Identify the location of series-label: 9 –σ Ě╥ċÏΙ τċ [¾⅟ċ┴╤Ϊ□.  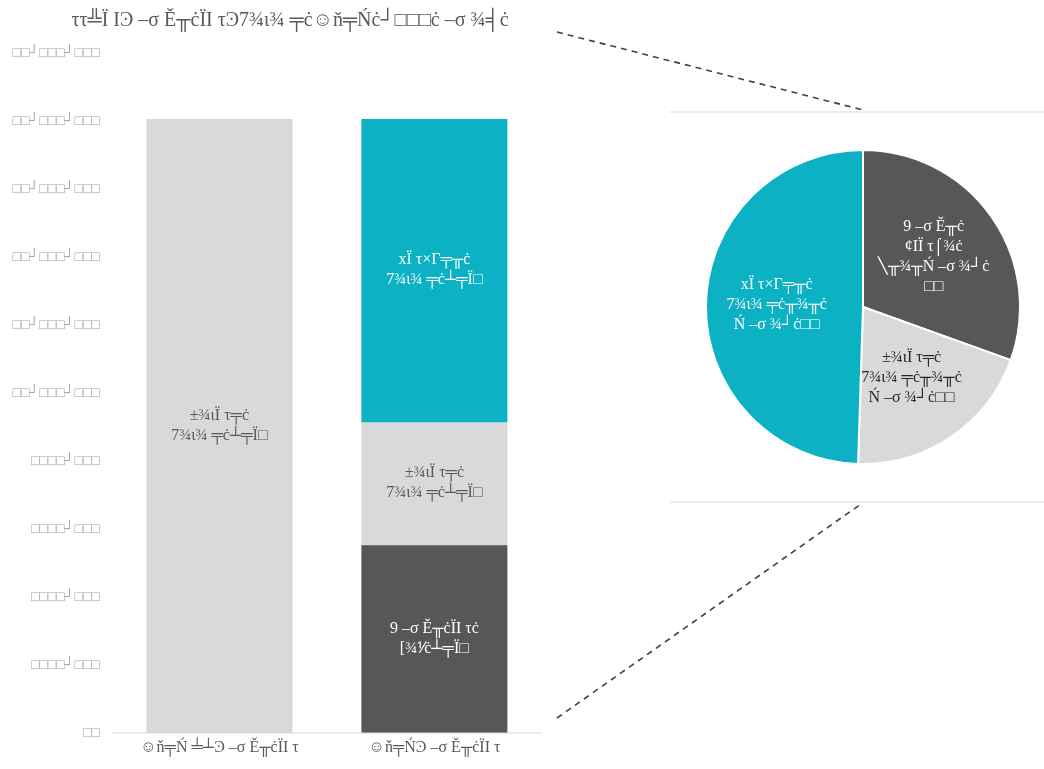
(434, 637).